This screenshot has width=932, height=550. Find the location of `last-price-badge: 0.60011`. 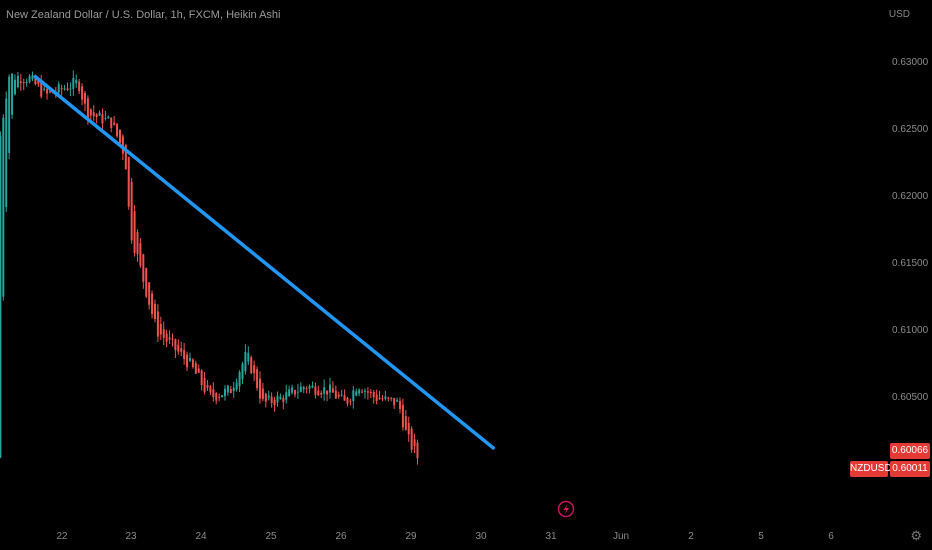

last-price-badge: 0.60011 is located at coordinates (910, 469).